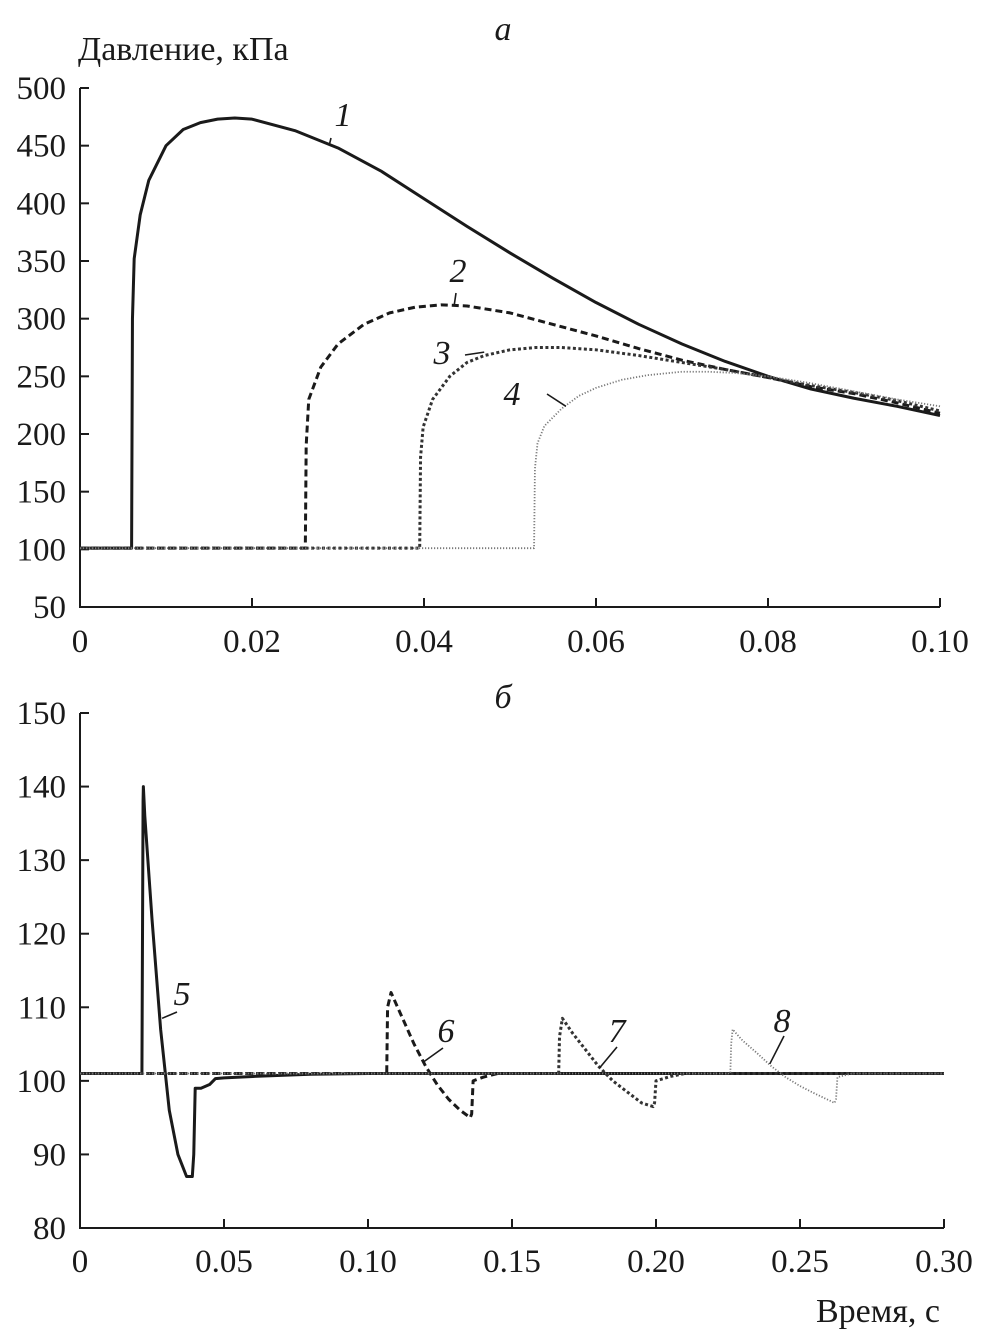 Image resolution: width=984 pixels, height=1339 pixels. Describe the element at coordinates (512, 394) in the screenshot. I see `series-label-4: 4` at that location.